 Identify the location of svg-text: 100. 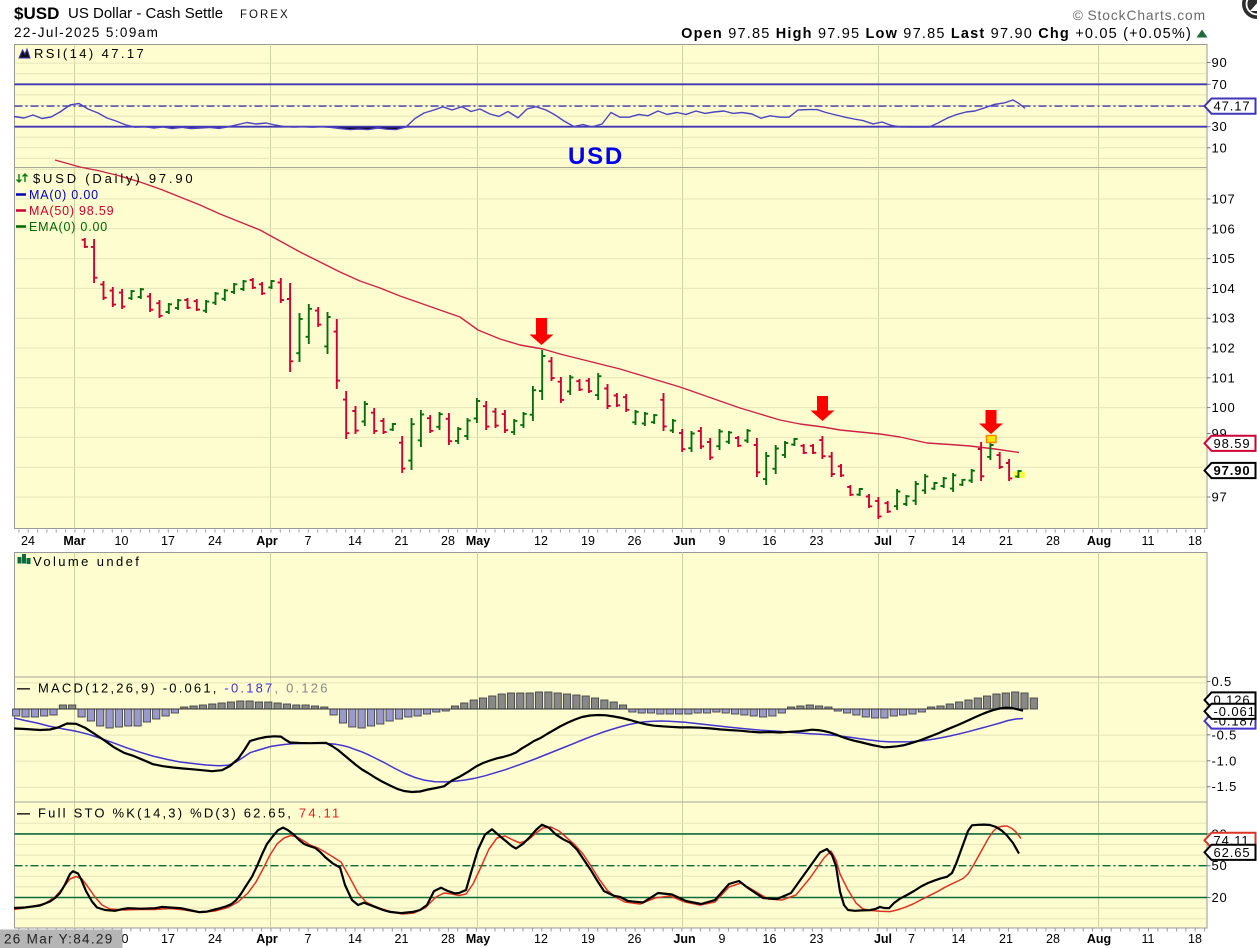
(1224, 407).